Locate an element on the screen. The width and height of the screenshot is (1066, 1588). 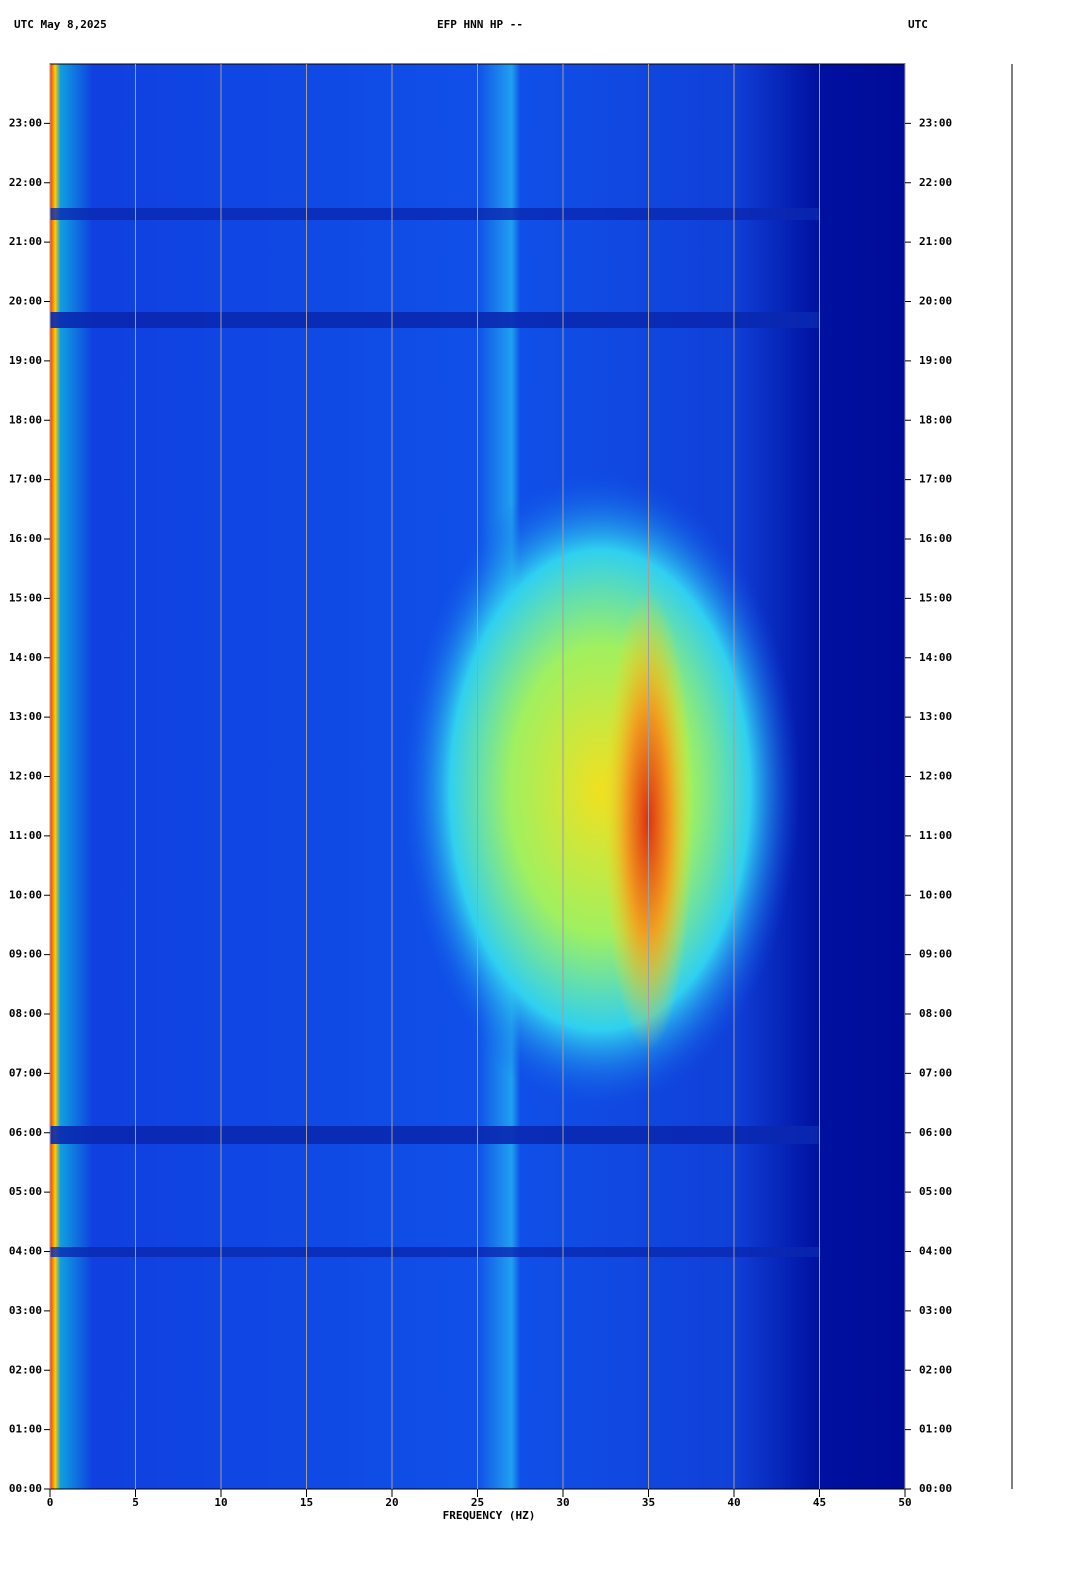
right-label: UTC is located at coordinates (918, 24).